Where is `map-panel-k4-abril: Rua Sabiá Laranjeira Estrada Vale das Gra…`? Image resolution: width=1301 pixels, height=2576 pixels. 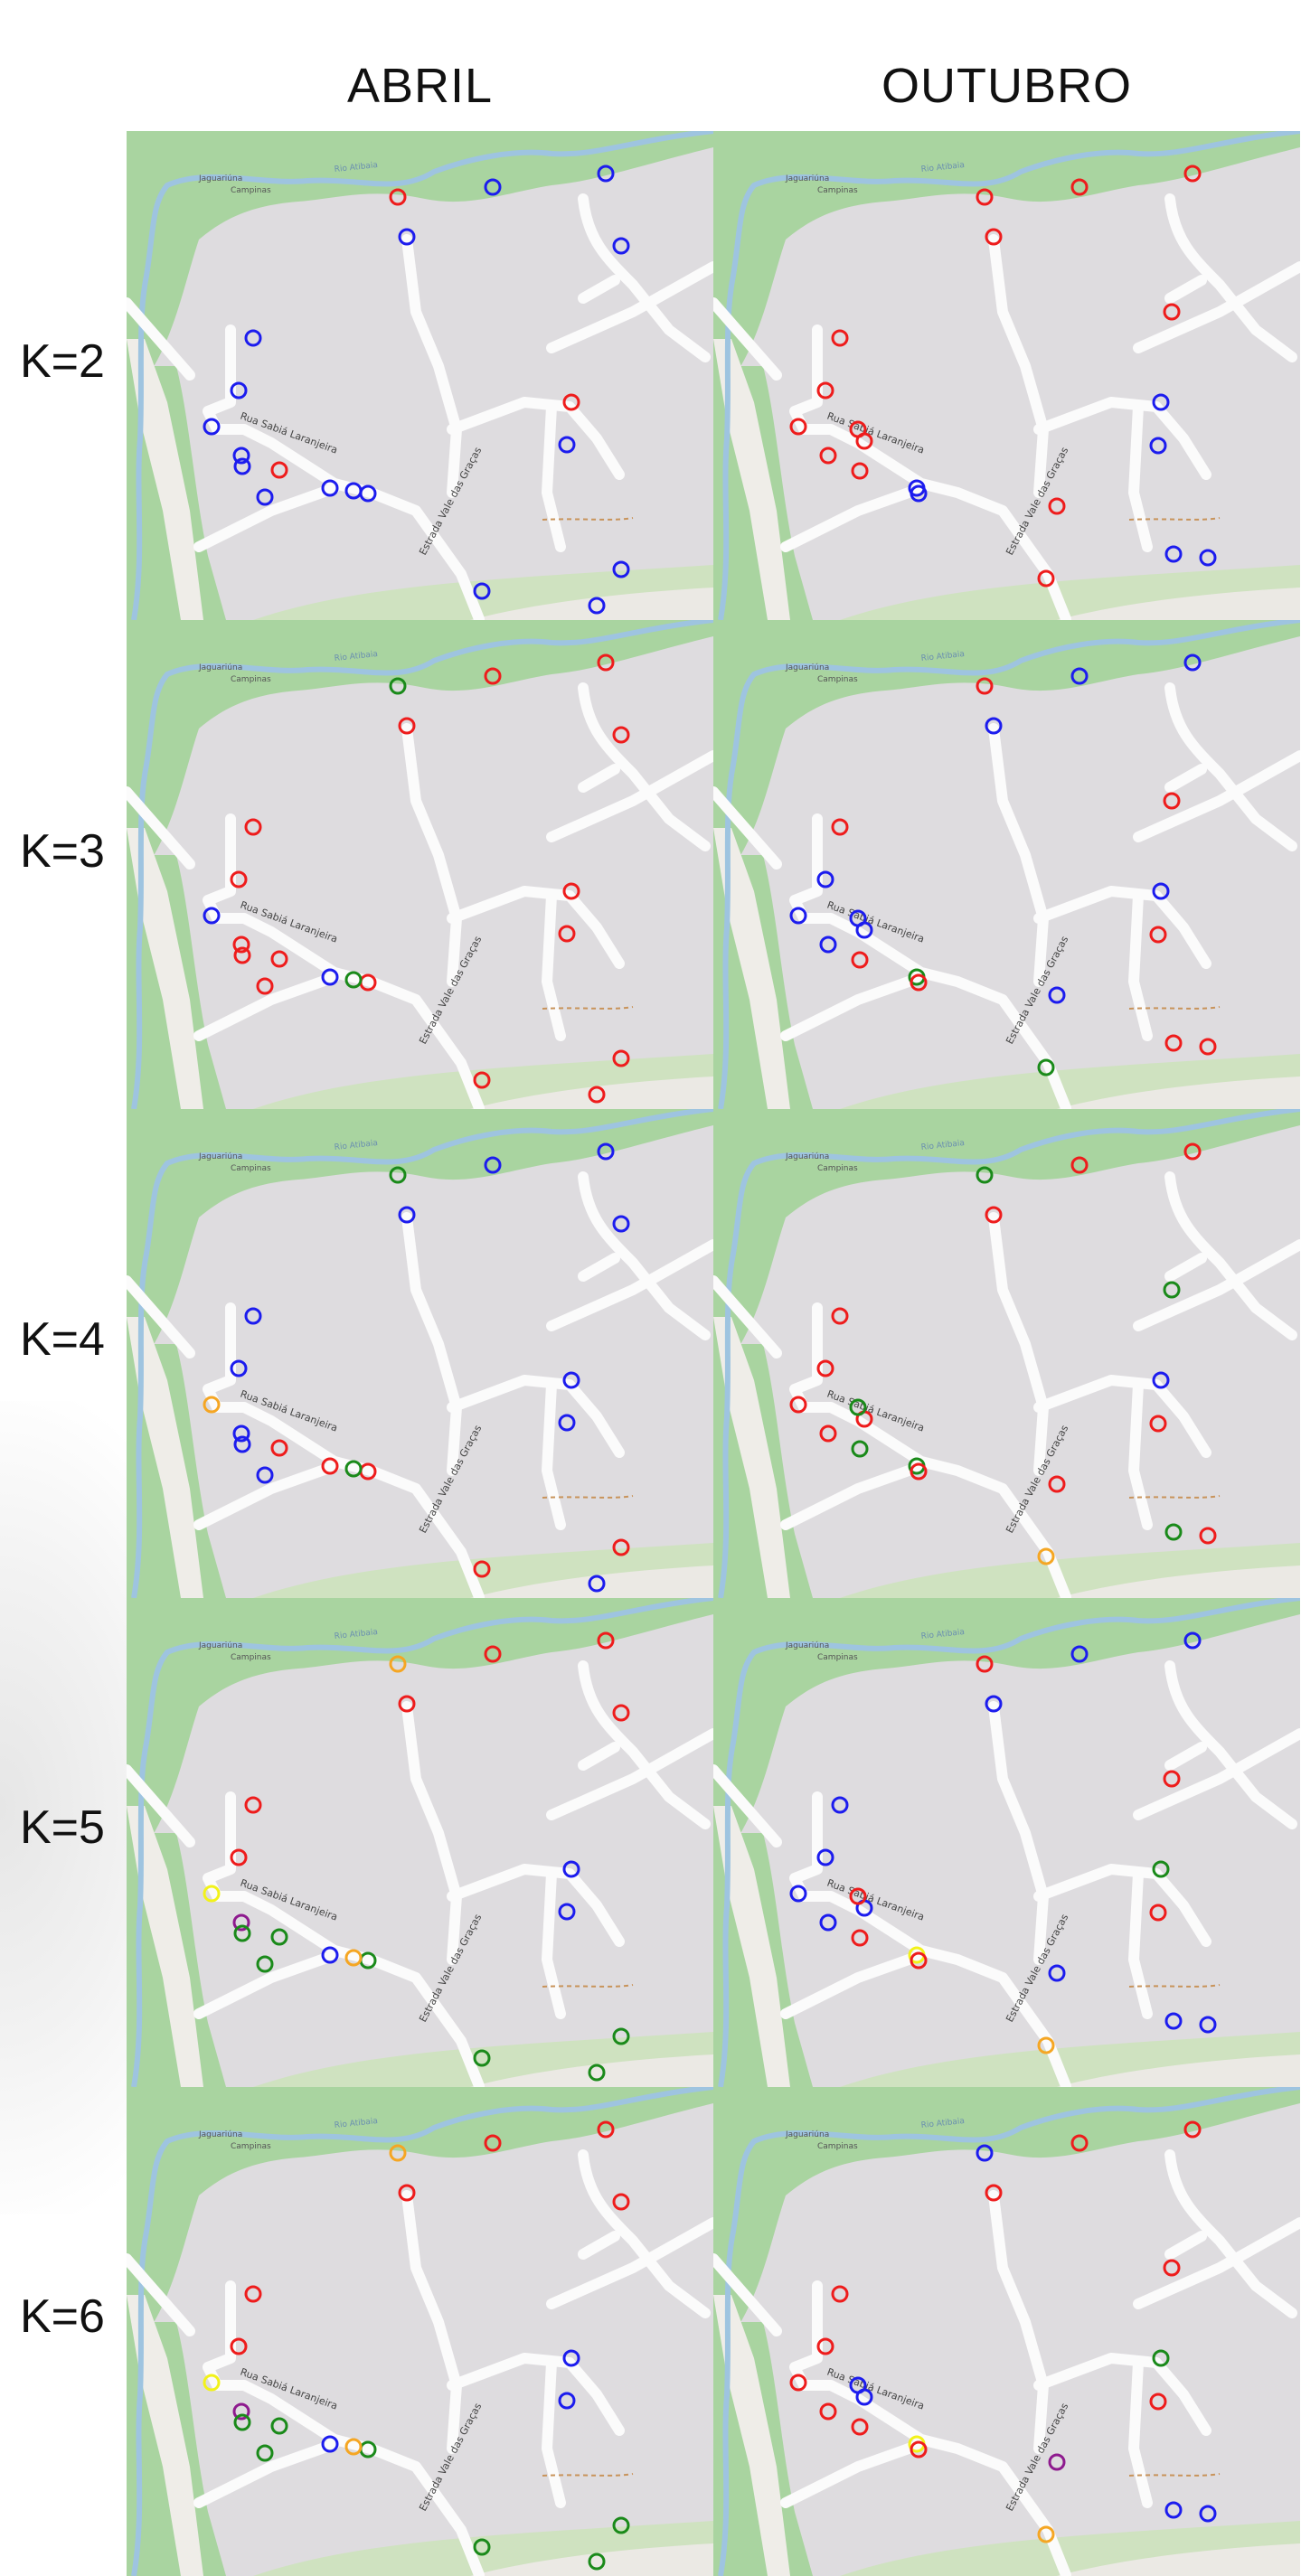 map-panel-k4-abril: Rua Sabiá Laranjeira Estrada Vale das Gra… is located at coordinates (420, 1354).